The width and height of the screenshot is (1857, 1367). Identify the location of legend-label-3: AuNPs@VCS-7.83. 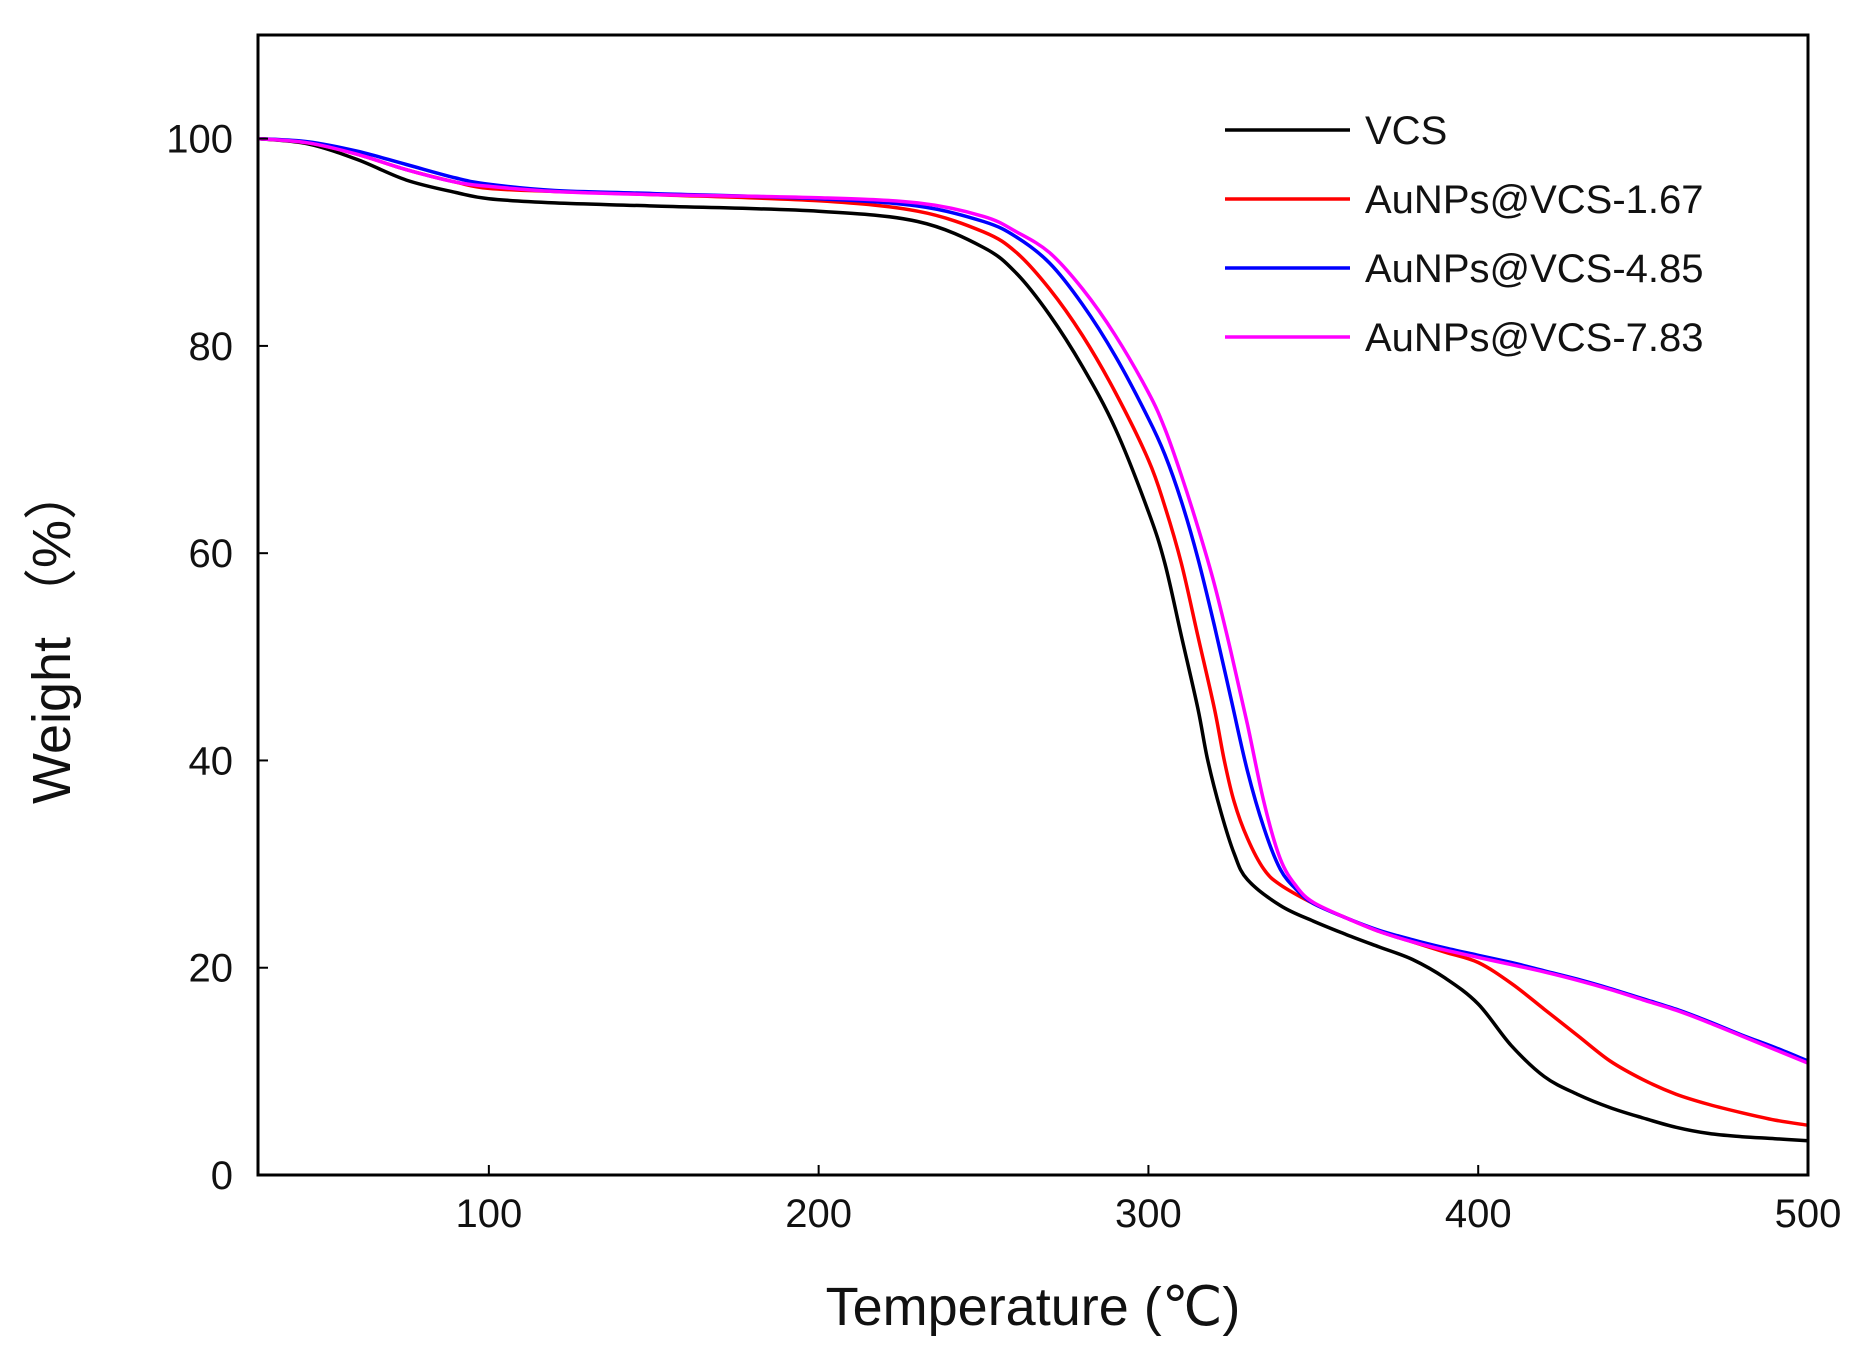
(1534, 338).